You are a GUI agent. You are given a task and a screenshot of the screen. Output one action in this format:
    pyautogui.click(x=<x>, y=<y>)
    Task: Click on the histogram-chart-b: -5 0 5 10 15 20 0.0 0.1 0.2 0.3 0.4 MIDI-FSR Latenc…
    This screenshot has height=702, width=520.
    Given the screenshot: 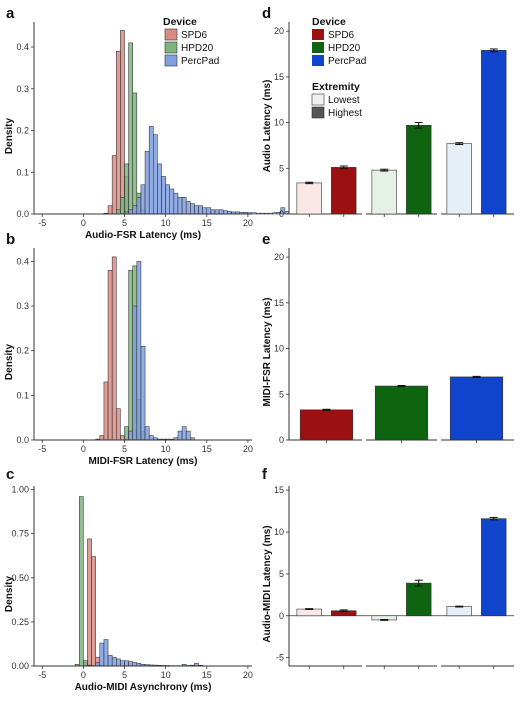 What is the action you would take?
    pyautogui.click(x=128, y=357)
    